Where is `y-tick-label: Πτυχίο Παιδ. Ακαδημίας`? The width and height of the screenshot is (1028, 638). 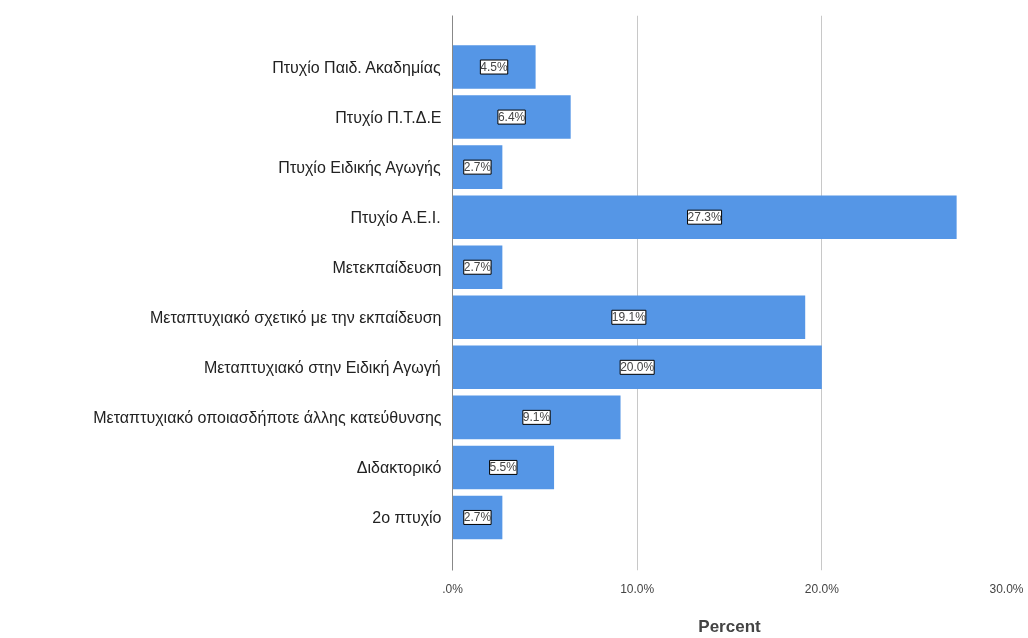 y-tick-label: Πτυχίο Παιδ. Ακαδημίας is located at coordinates (356, 67).